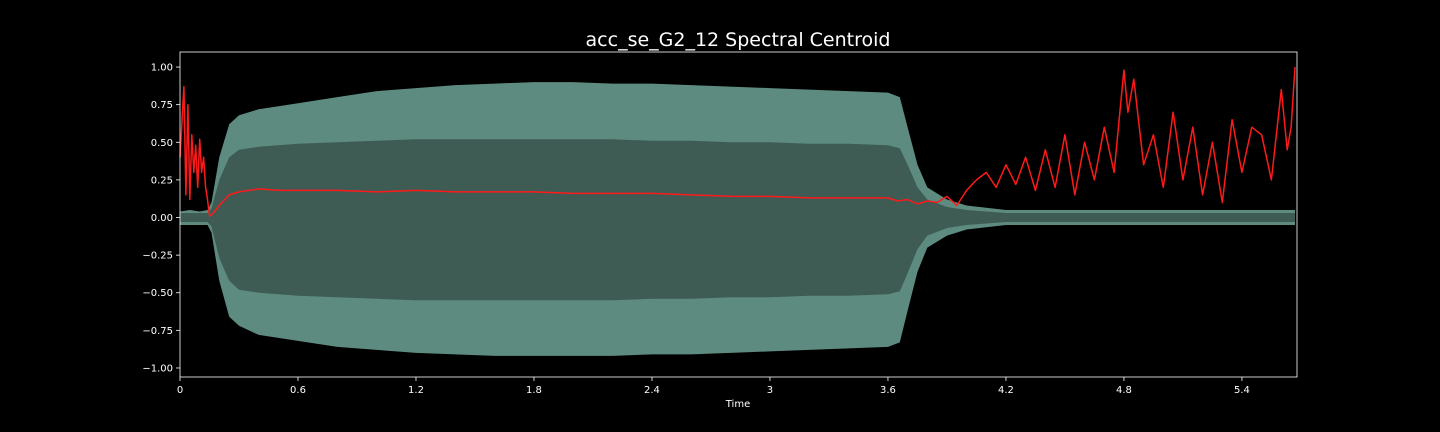 The width and height of the screenshot is (1440, 432). Describe the element at coordinates (738, 40) in the screenshot. I see `chart-title: acc_se_G2_12 Spectral Centroid` at that location.